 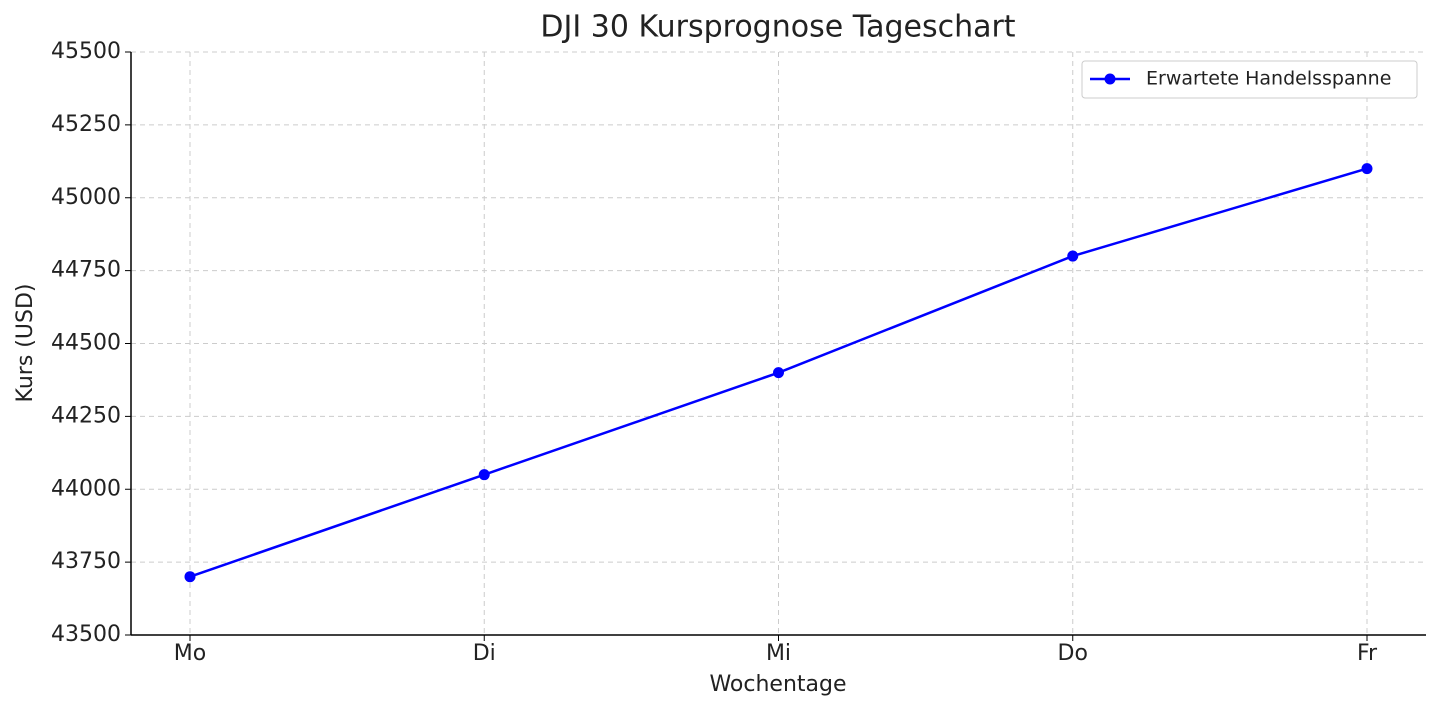 I want to click on y-tick-label: 43750, so click(x=86, y=561).